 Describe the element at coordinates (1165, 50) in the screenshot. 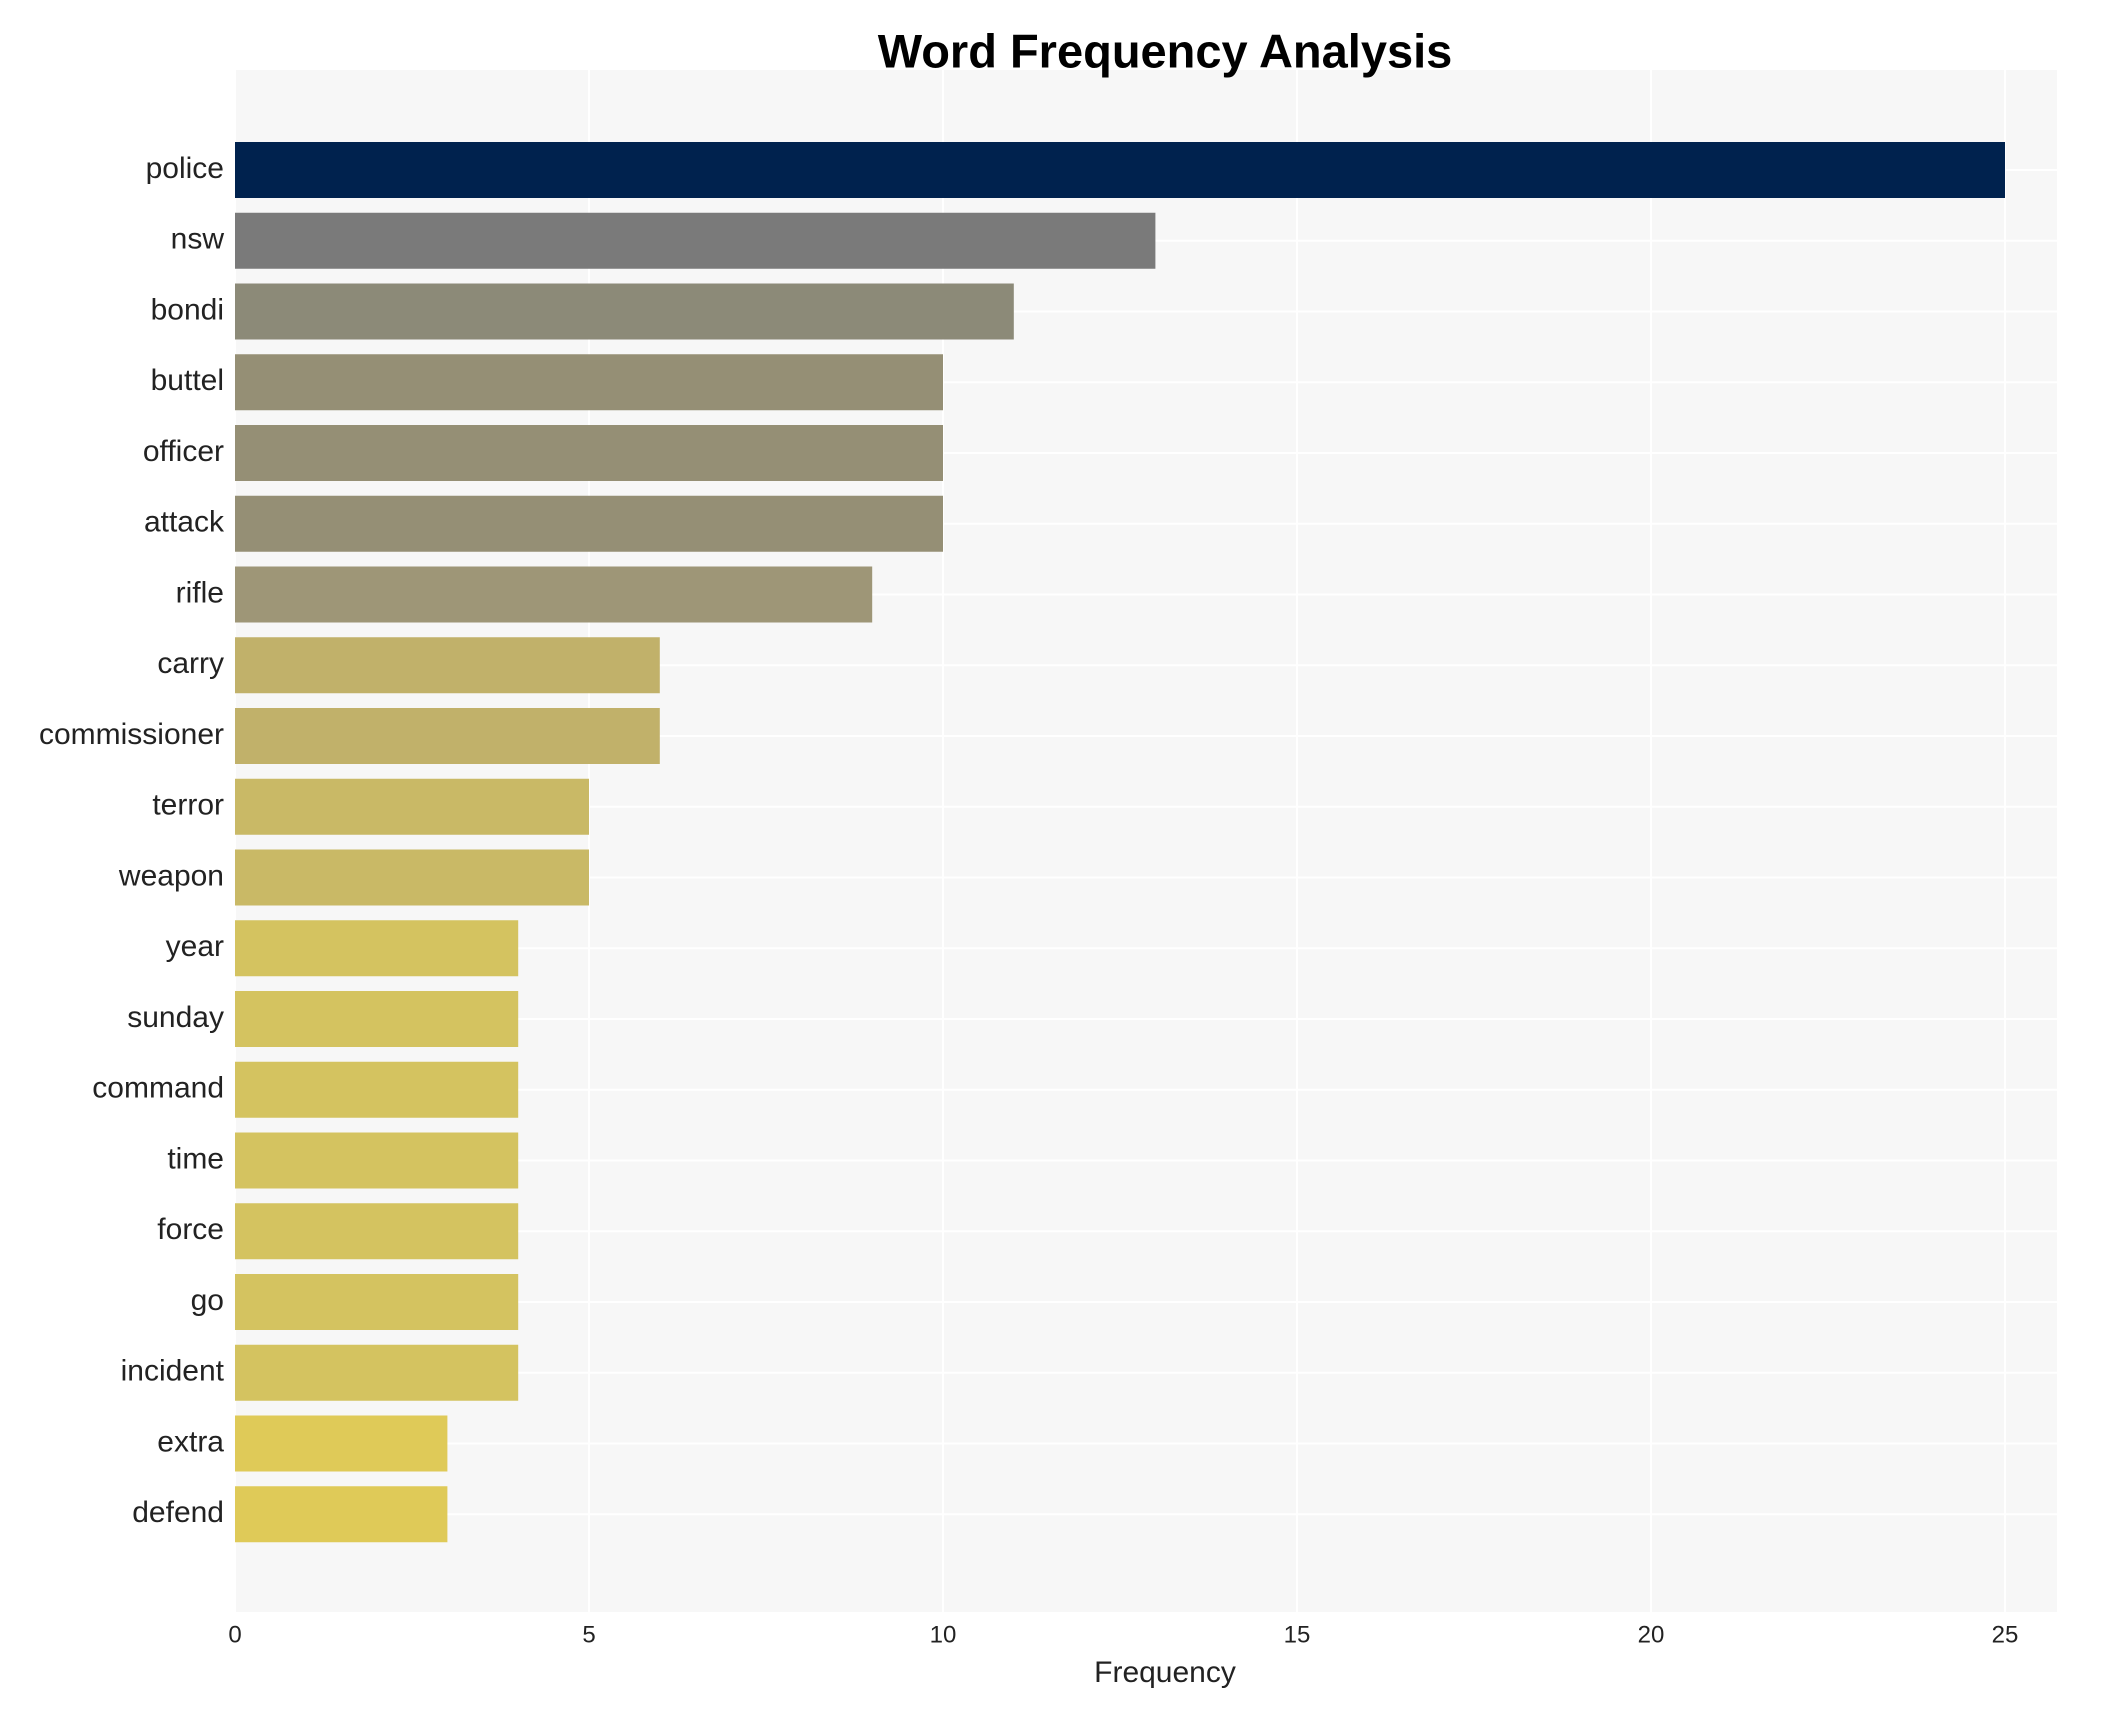

I see `chart-title: Word Frequency Analysis` at that location.